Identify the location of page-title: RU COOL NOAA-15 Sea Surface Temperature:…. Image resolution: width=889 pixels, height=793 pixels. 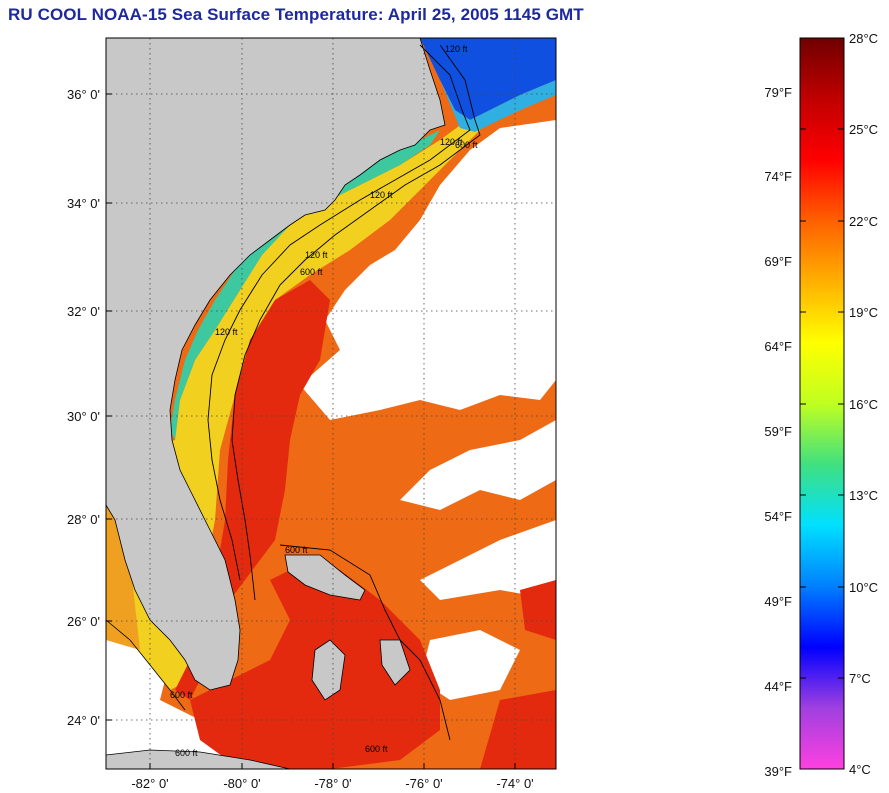
(296, 14).